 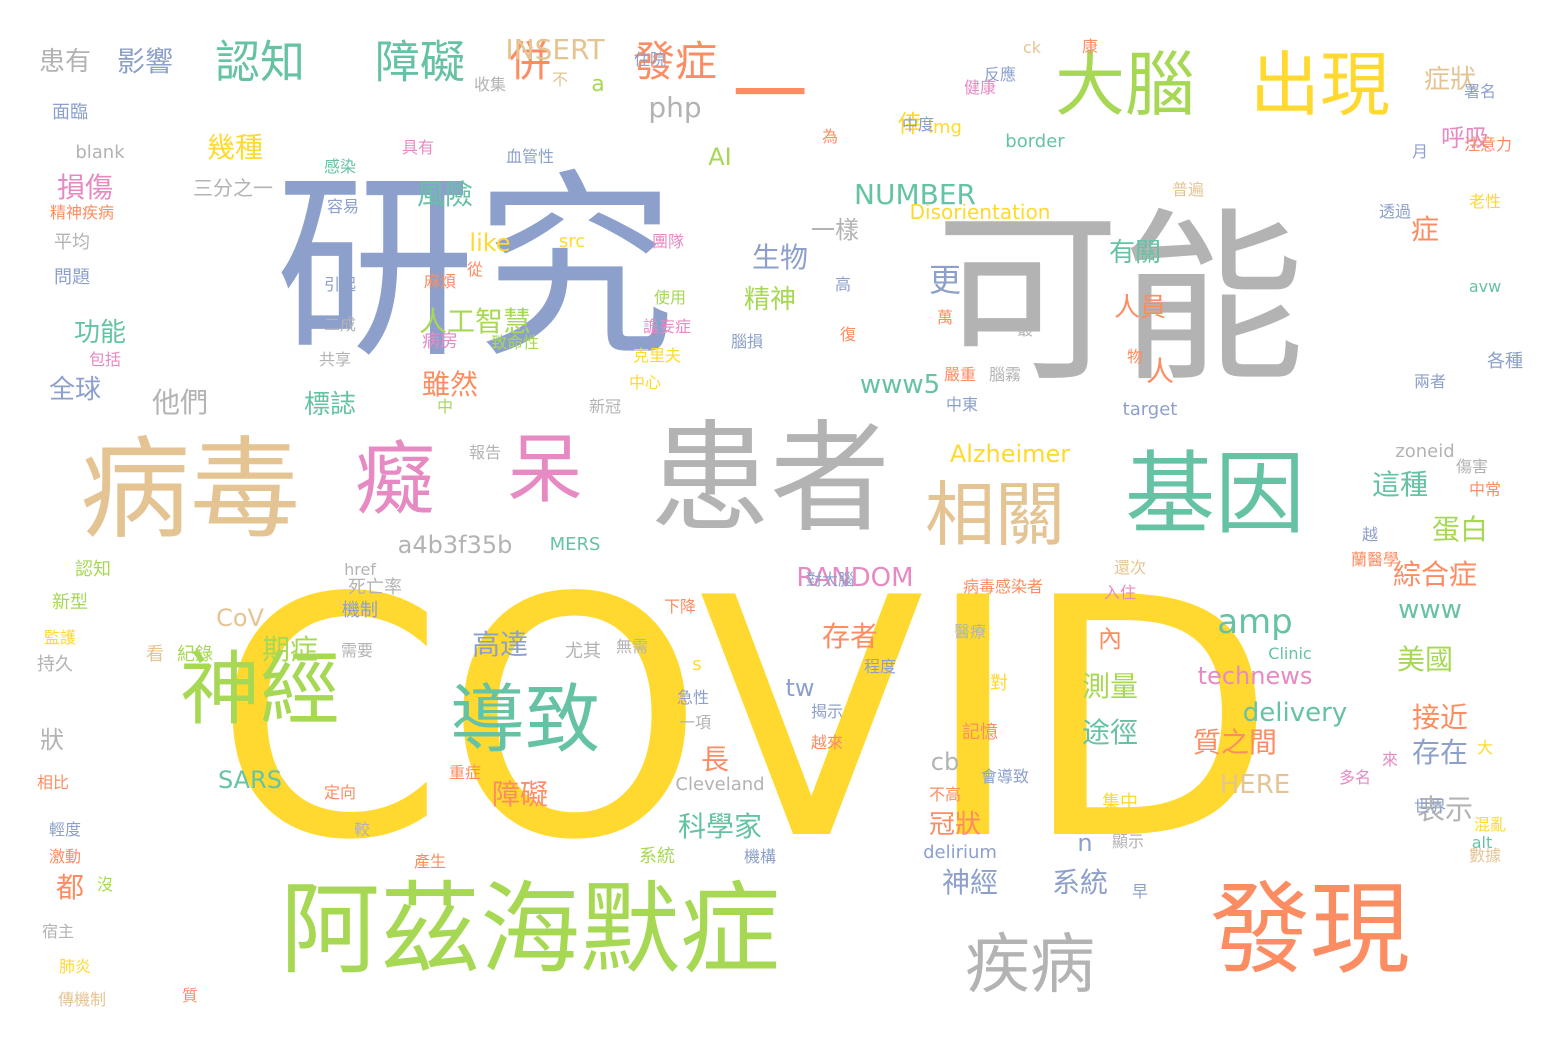 I want to click on cloud-word: php, so click(x=675, y=107).